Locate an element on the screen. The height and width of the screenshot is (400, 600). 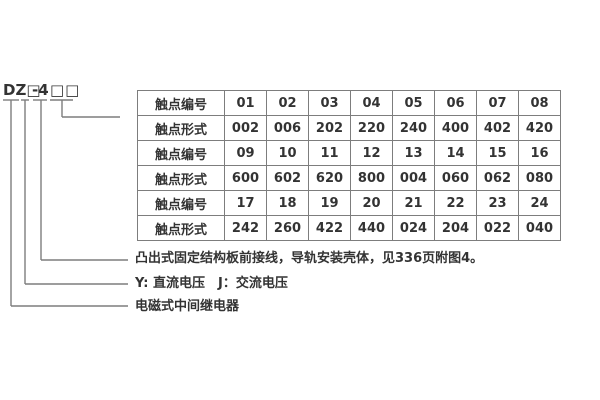
table-cell: 11 is located at coordinates (329, 153).